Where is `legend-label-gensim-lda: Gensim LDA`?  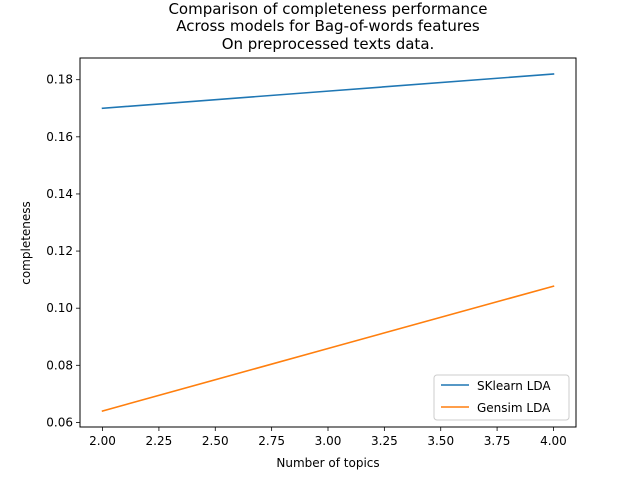
legend-label-gensim-lda: Gensim LDA is located at coordinates (514, 408).